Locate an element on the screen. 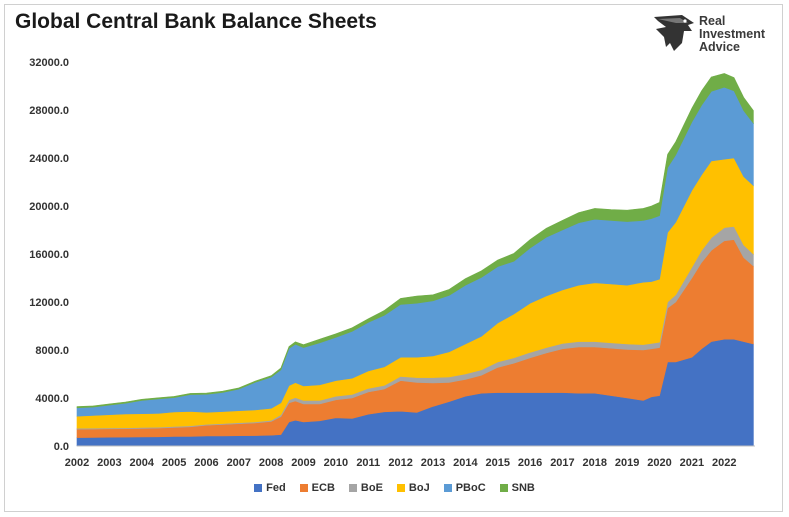  logo-line-1: Real is located at coordinates (712, 21).